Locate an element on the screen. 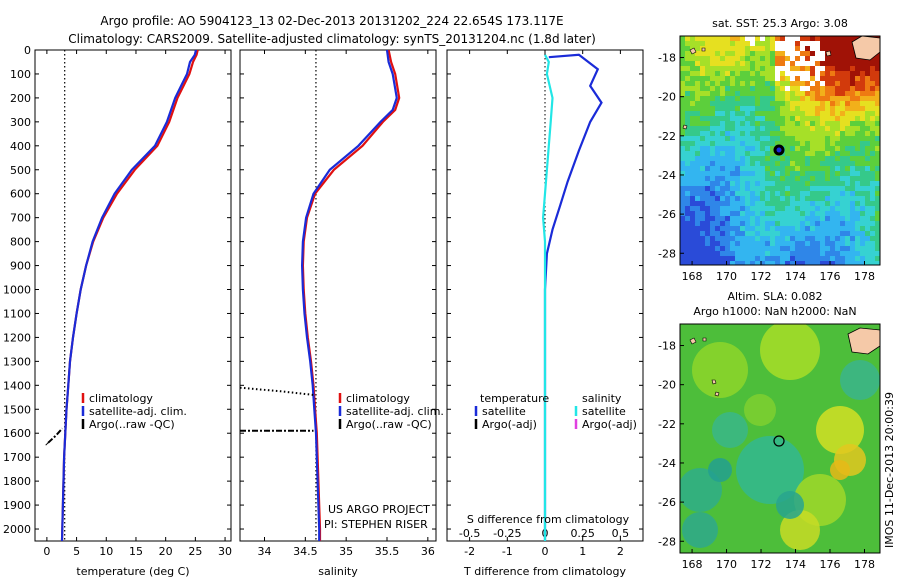  legend-label: Argo(-adj) is located at coordinates (609, 424).